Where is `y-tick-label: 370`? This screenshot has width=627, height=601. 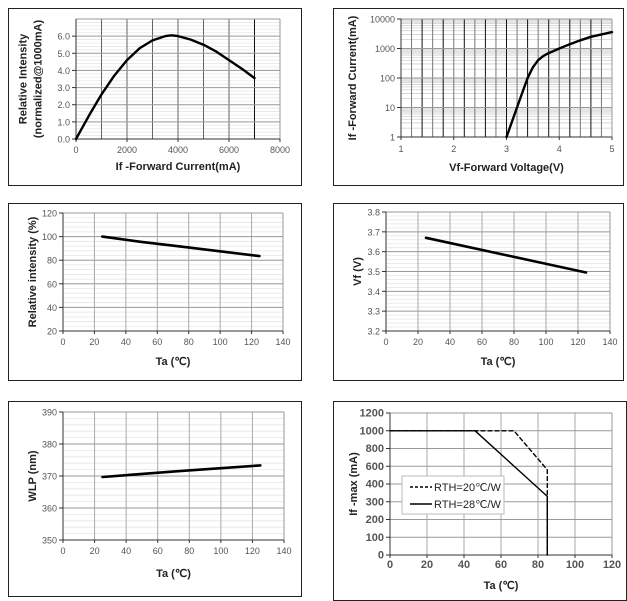
y-tick-label: 370 is located at coordinates (49, 477).